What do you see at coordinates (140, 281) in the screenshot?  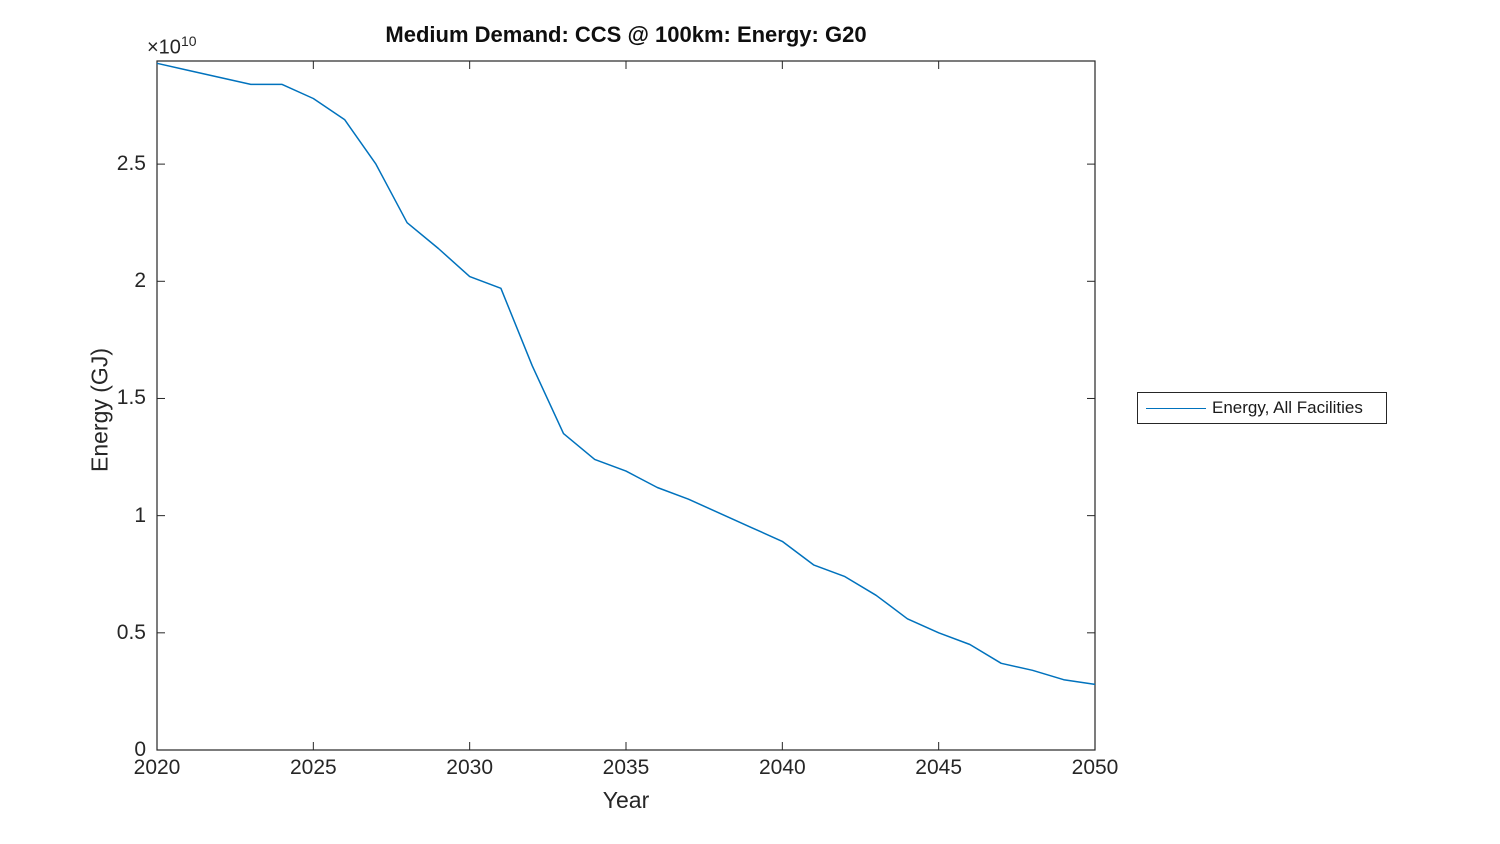 I see `y-tick-label: 2` at bounding box center [140, 281].